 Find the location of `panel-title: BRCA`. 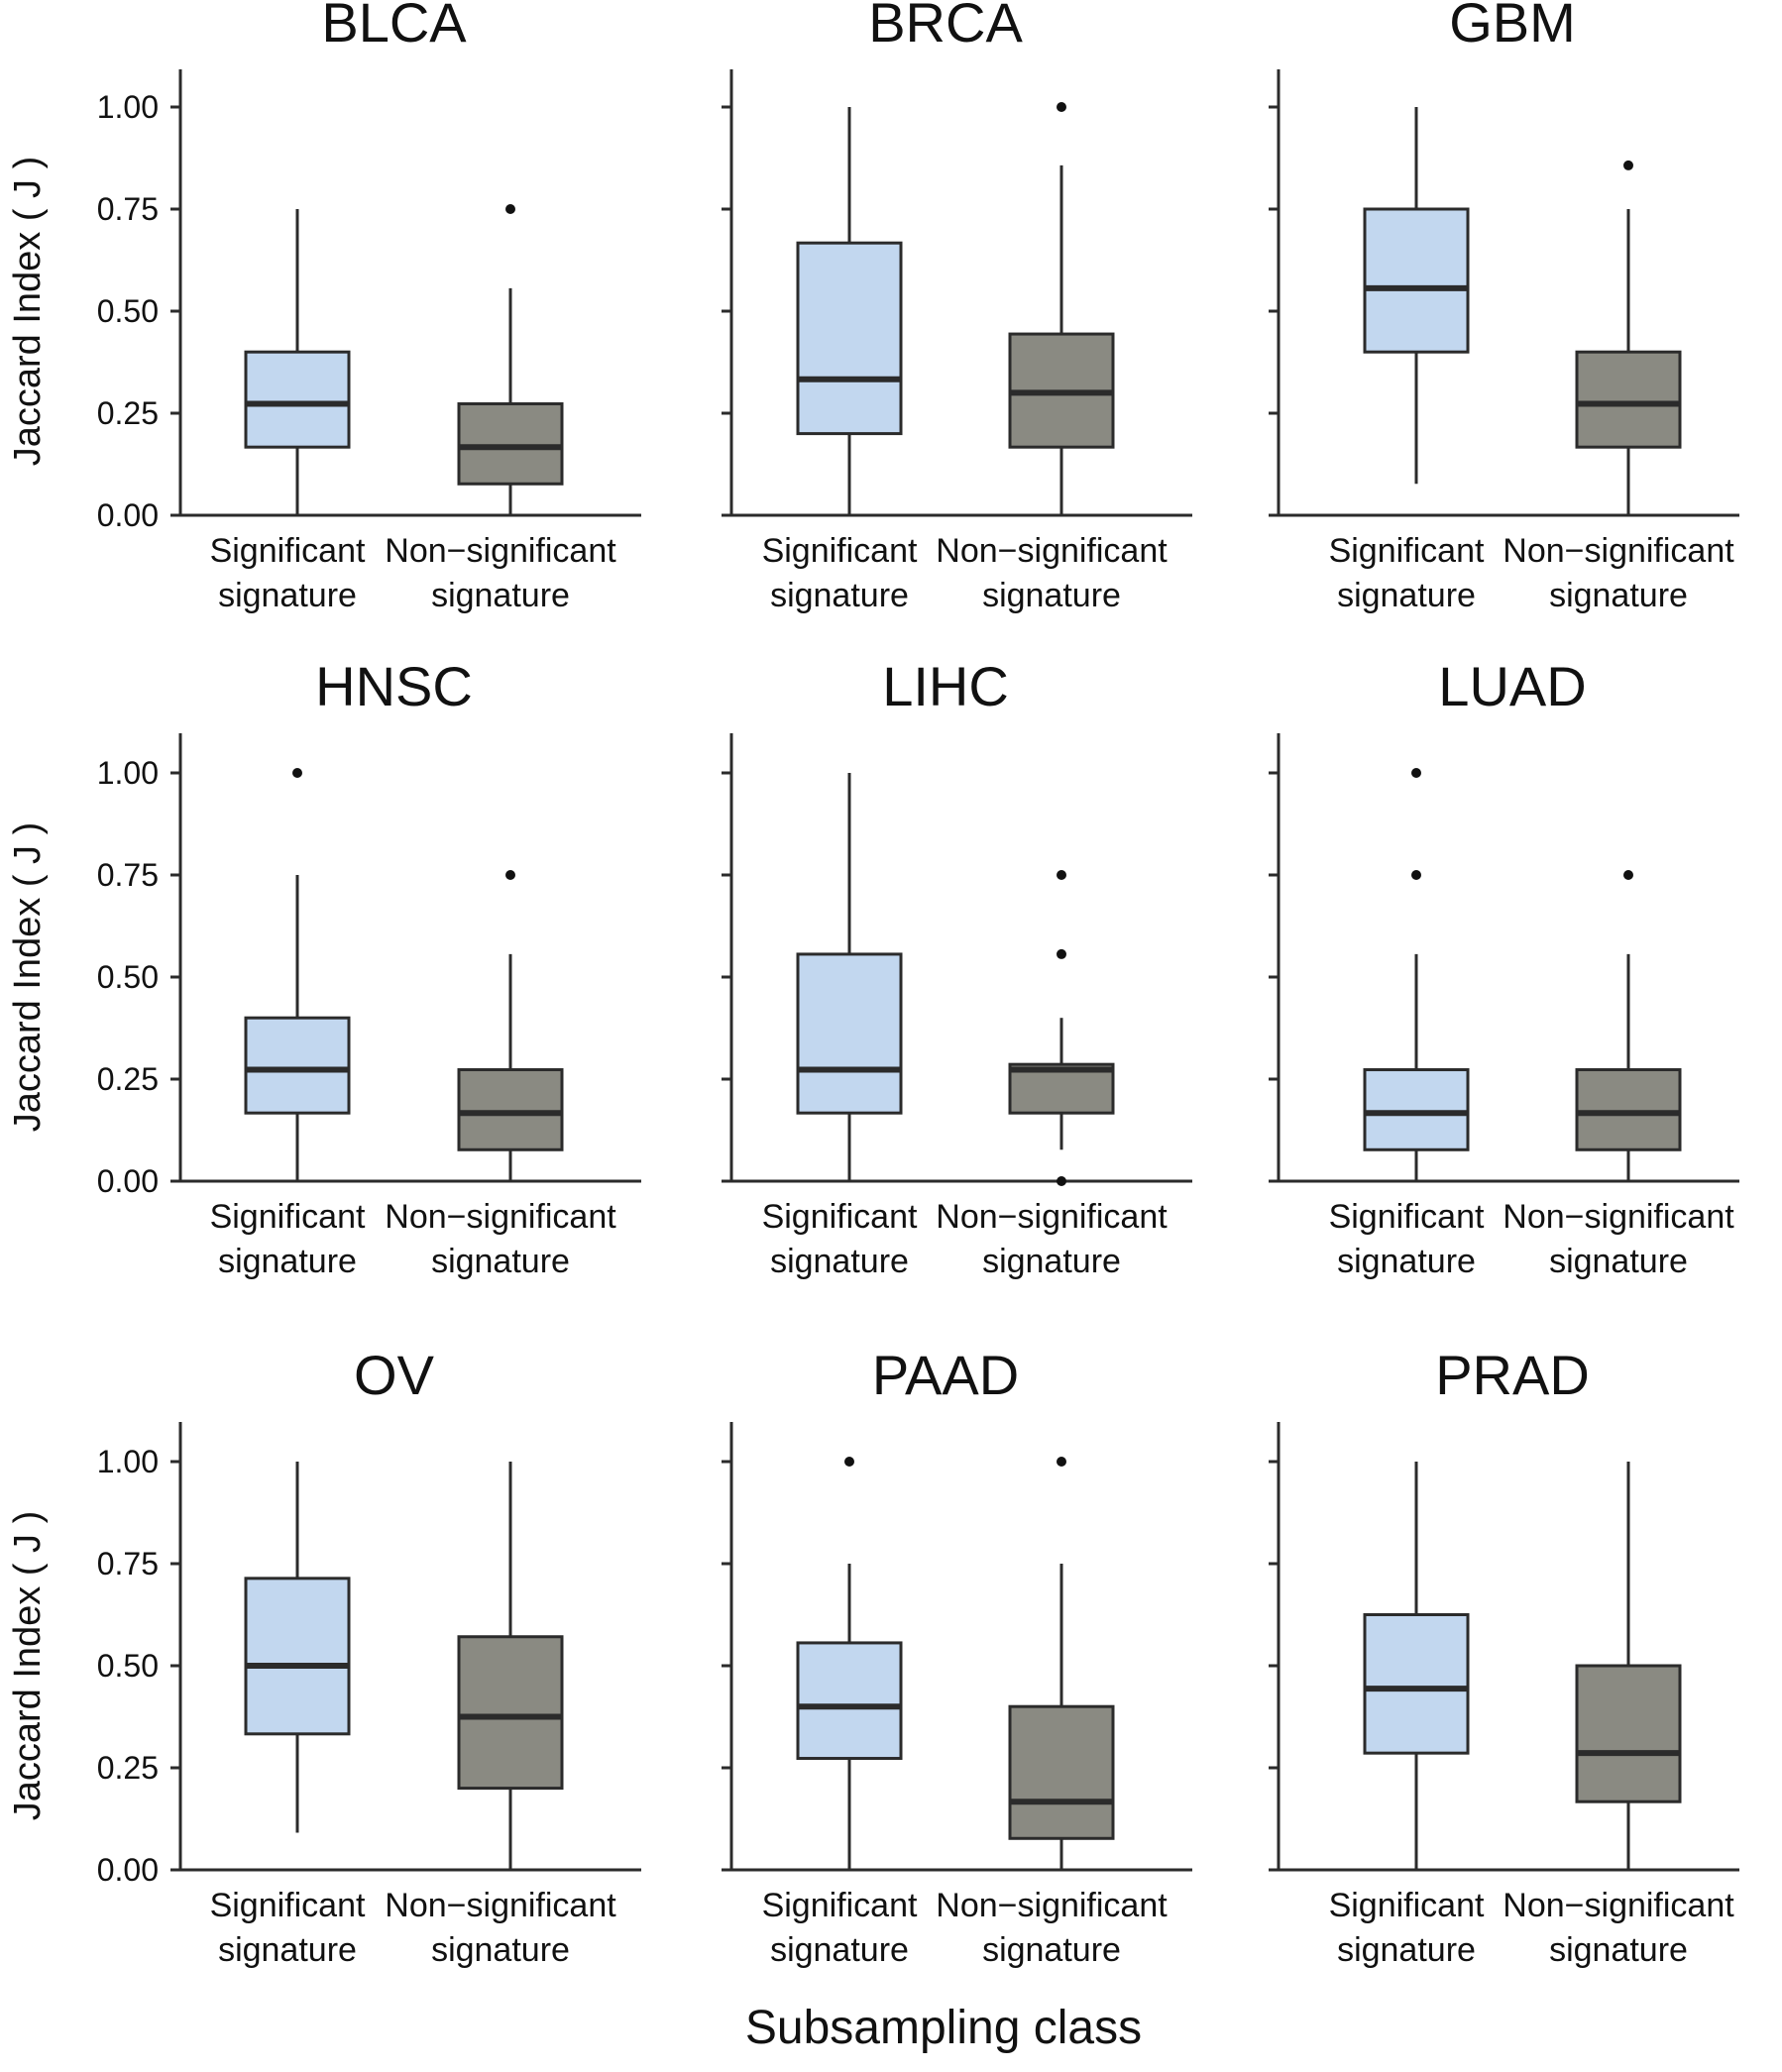

panel-title: BRCA is located at coordinates (945, 27).